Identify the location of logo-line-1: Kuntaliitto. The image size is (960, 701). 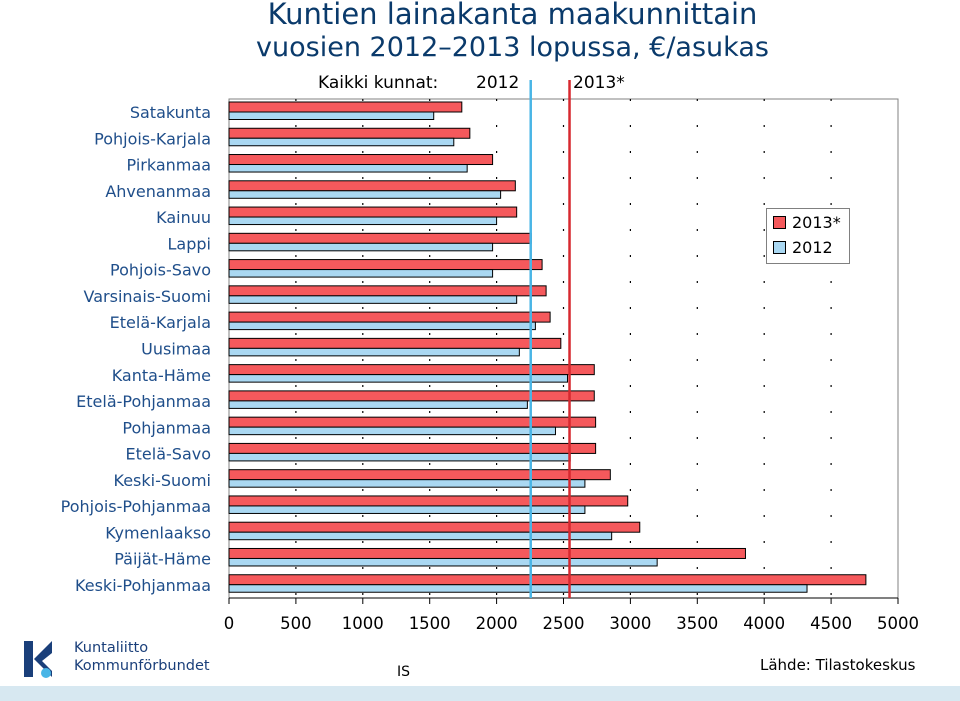
(111, 648).